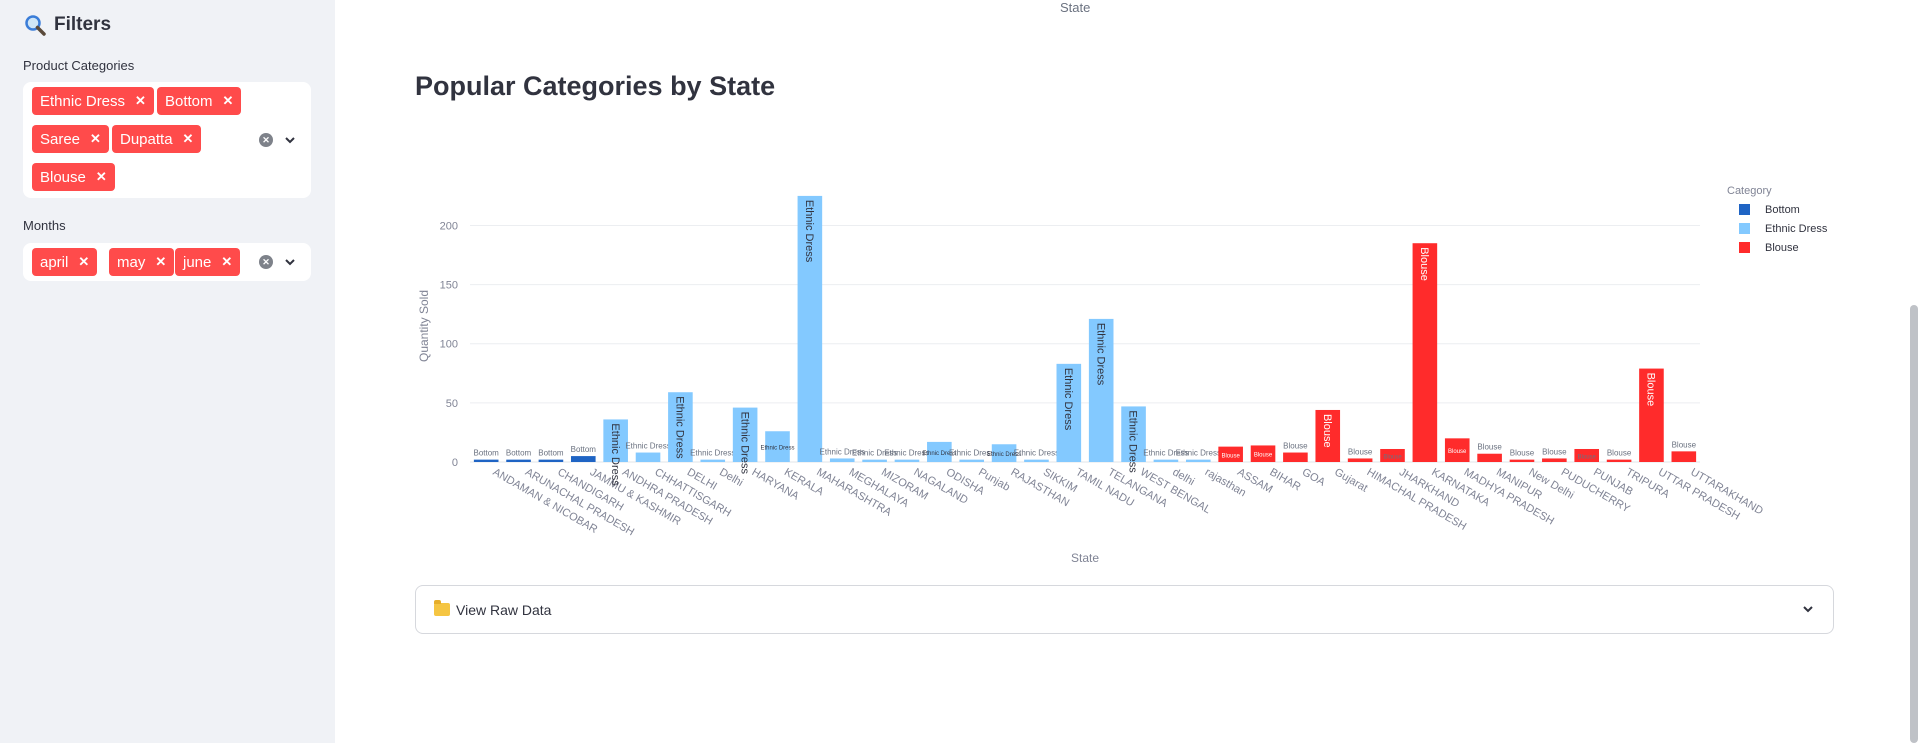 Image resolution: width=1918 pixels, height=743 pixels. Describe the element at coordinates (1782, 210) in the screenshot. I see `legend-entry: Bottom` at that location.